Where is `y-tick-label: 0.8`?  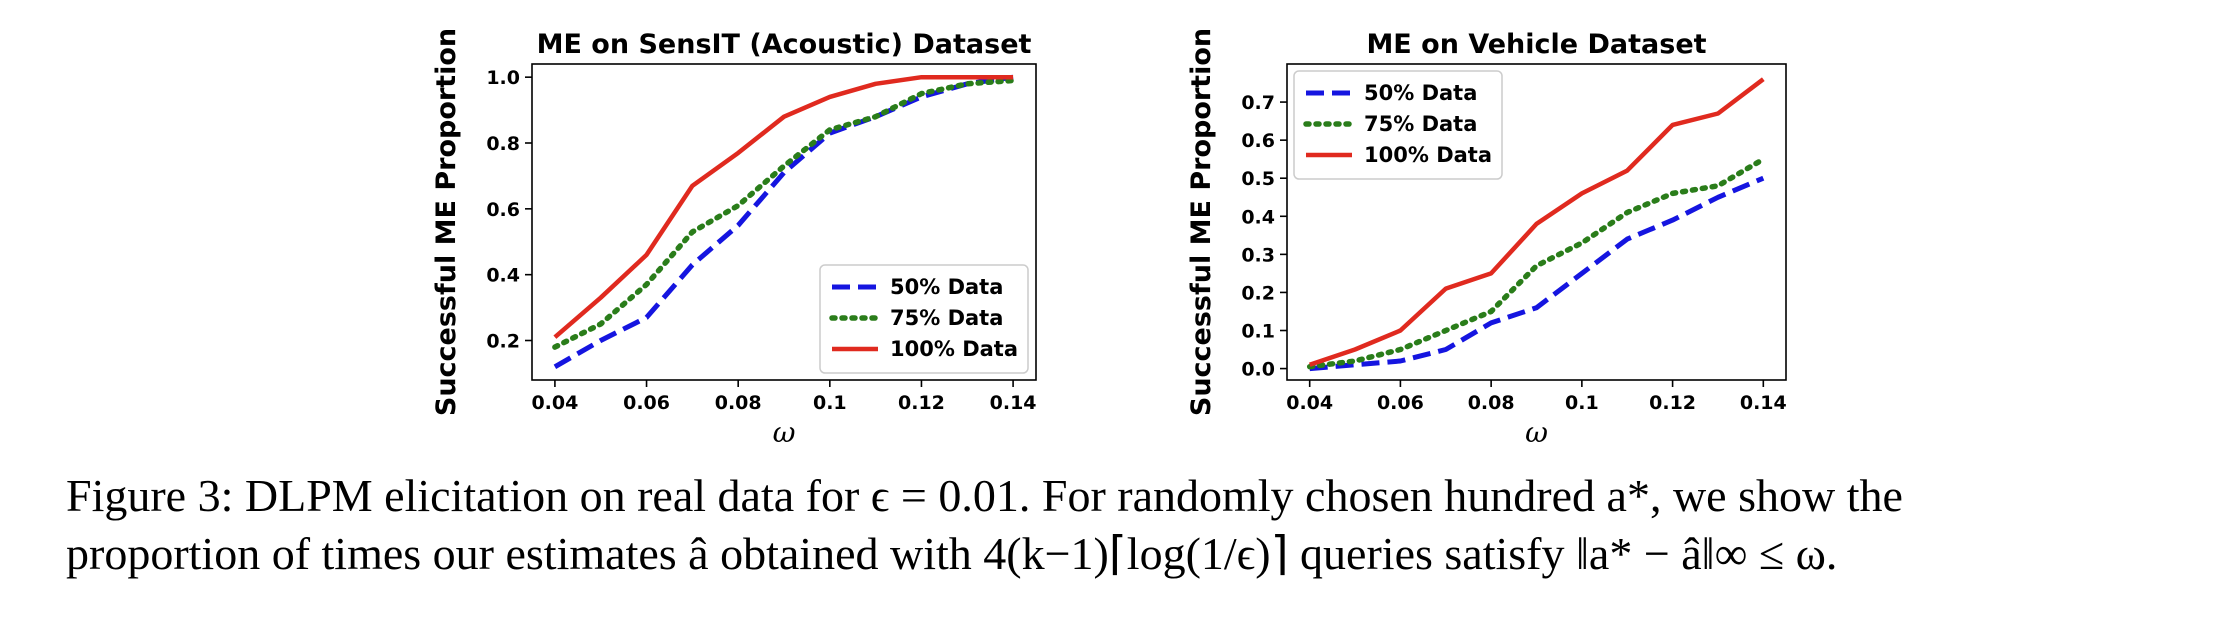
y-tick-label: 0.8 is located at coordinates (503, 144).